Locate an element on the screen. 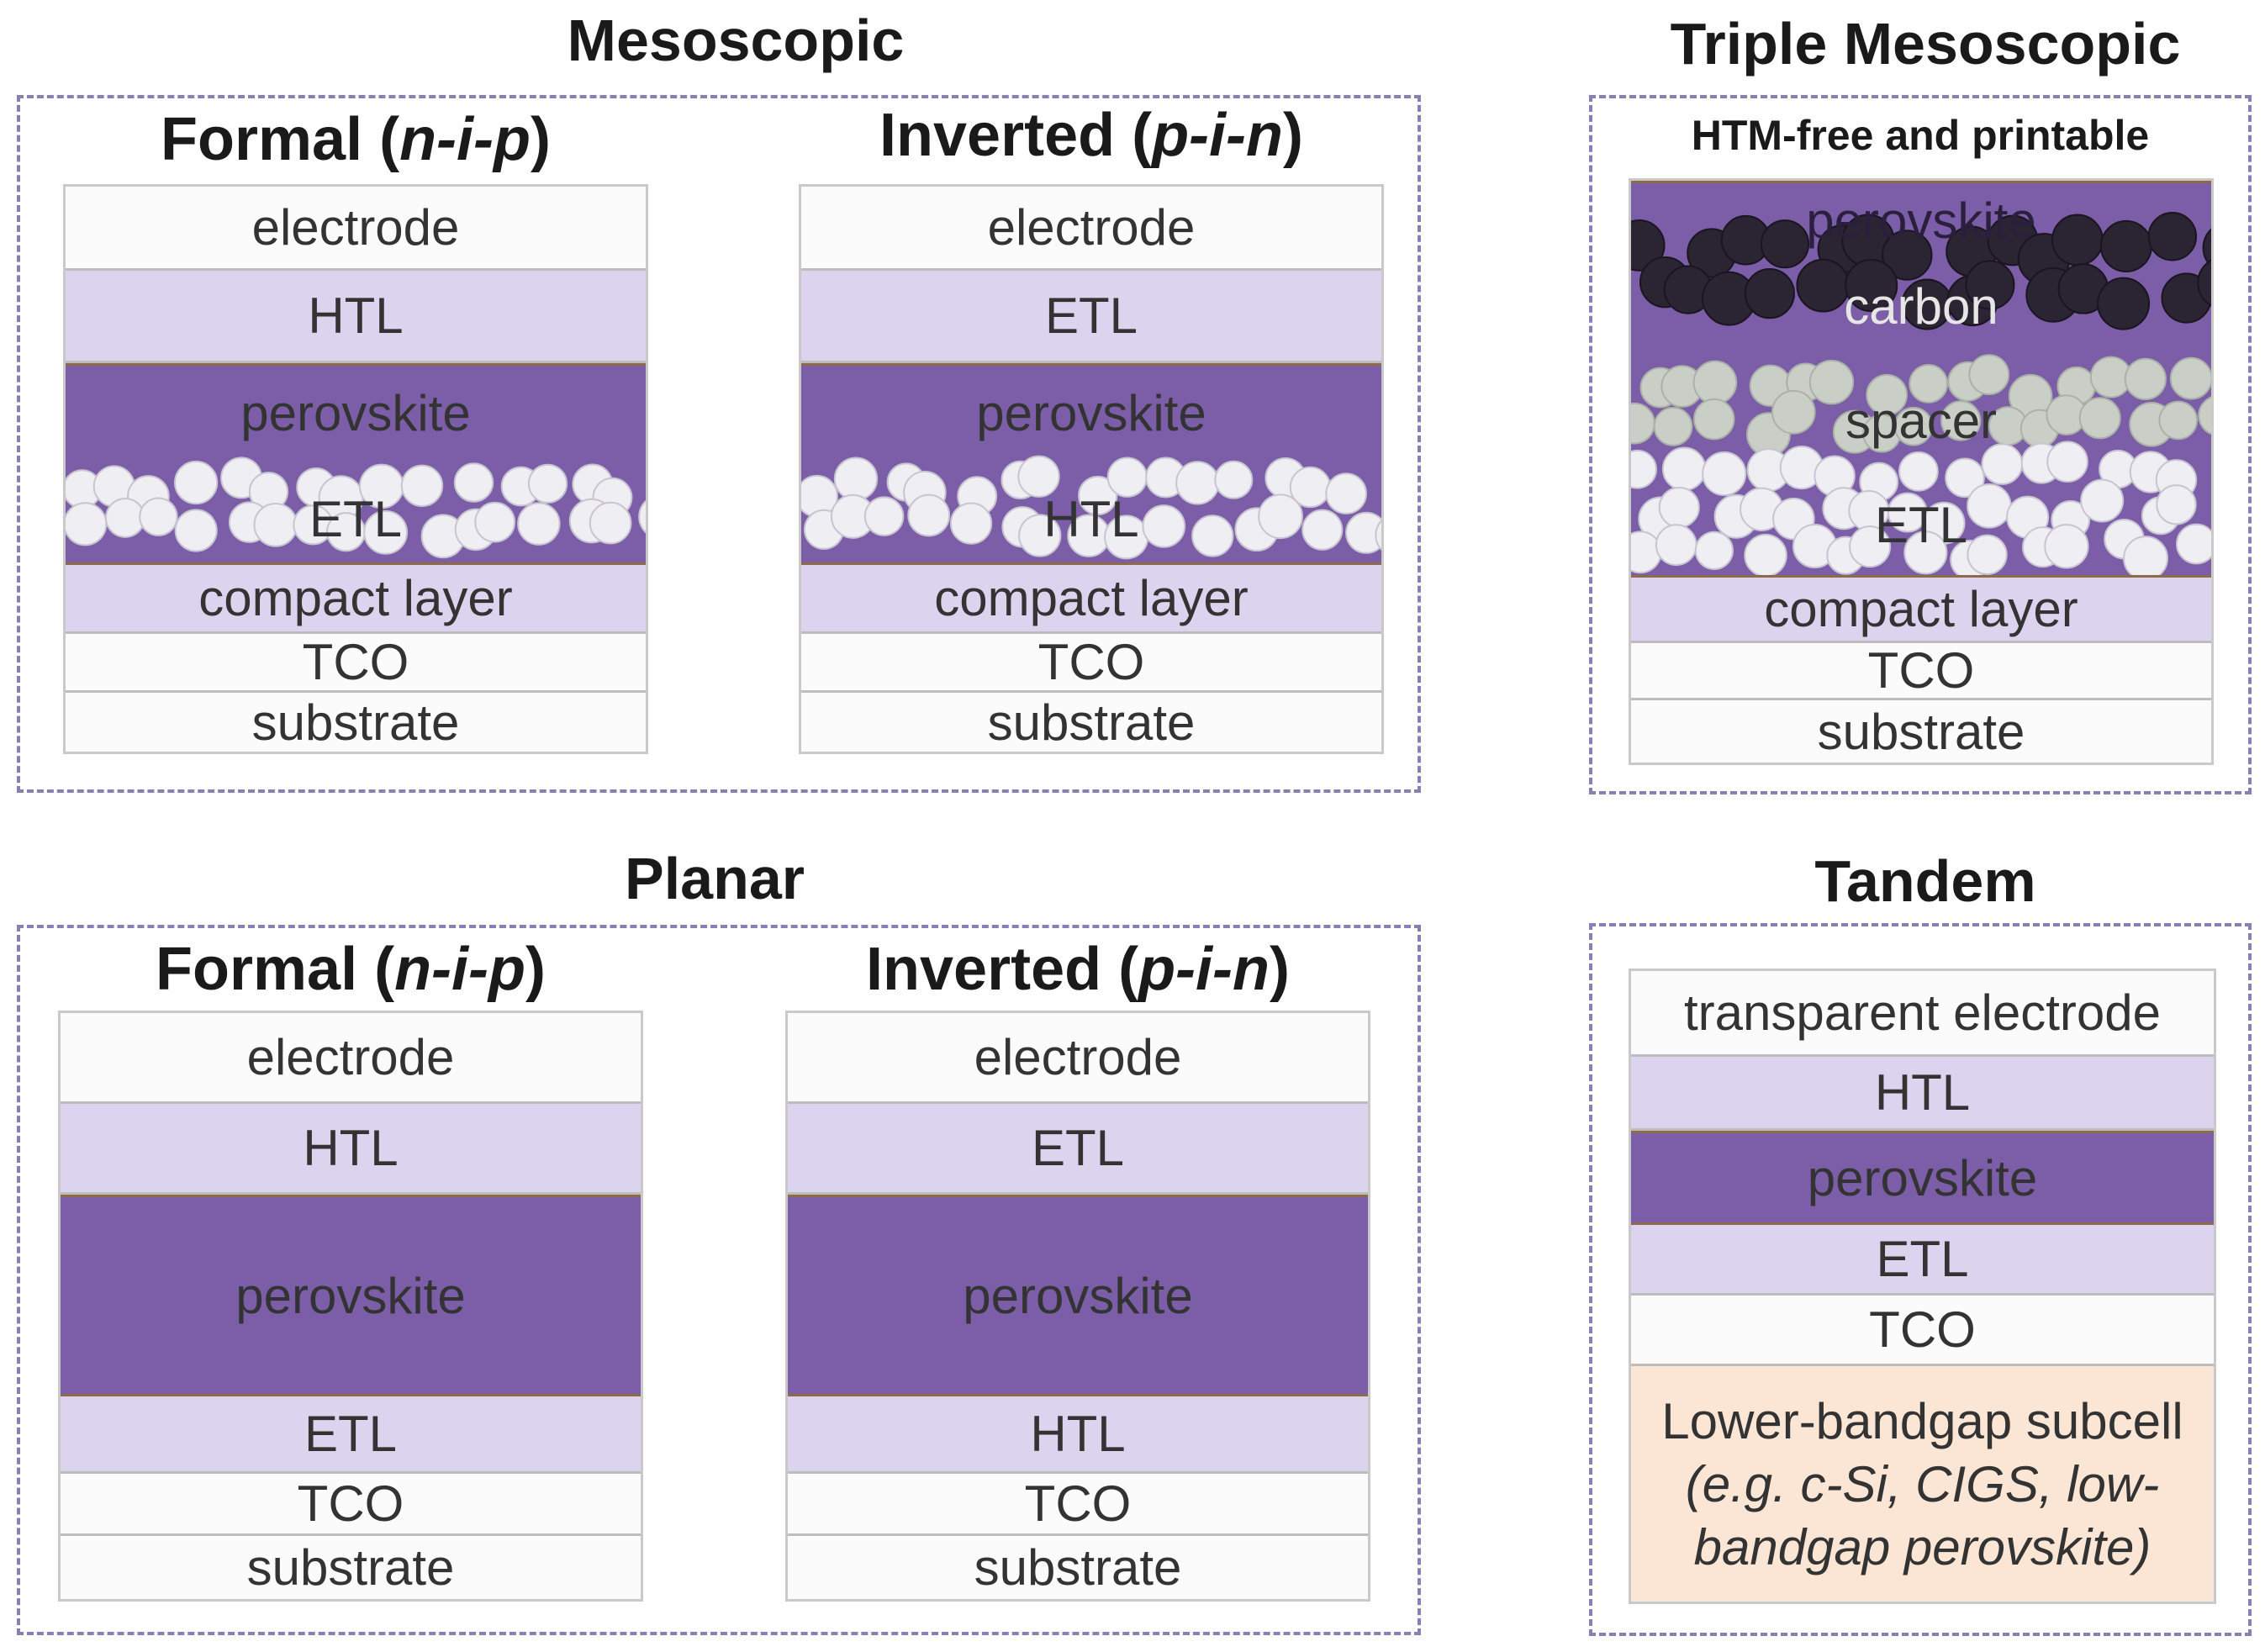 This screenshot has width=2265, height=1652. meso-formal-title-close: ) is located at coordinates (540, 139).